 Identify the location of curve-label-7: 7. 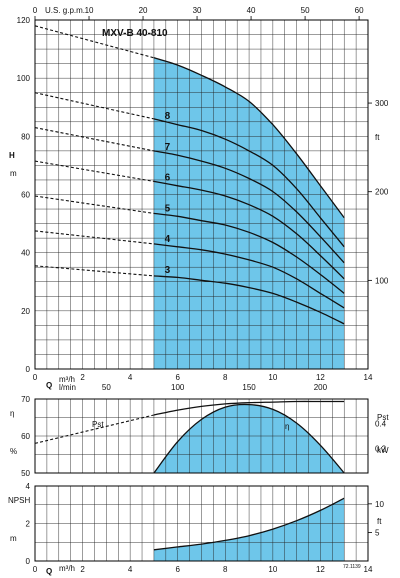
(168, 147).